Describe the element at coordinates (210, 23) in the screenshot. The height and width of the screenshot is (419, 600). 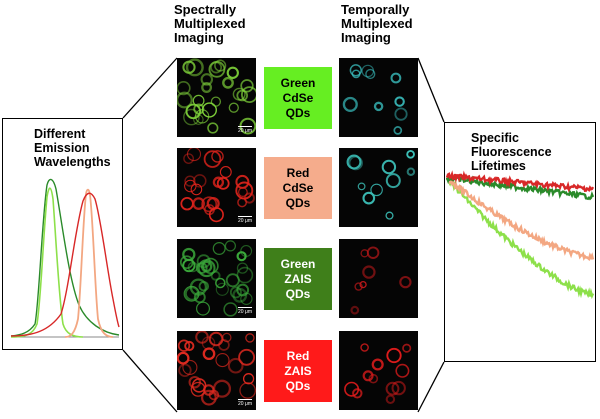
I see `spectral-imaging-heading: Spectrally Multiplexed Imaging` at that location.